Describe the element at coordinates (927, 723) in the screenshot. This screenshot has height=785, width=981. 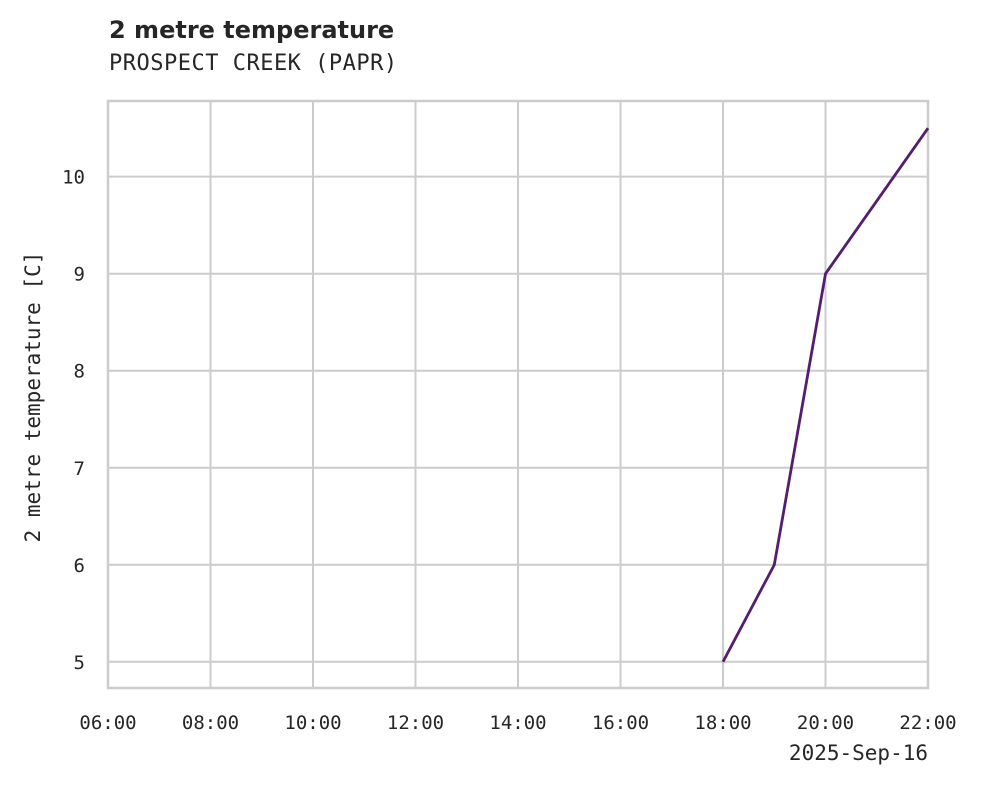
I see `x-tick-label: 22:00` at that location.